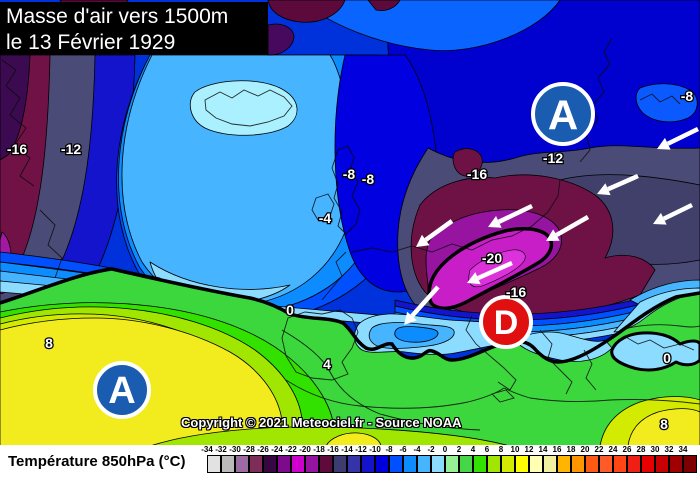 The width and height of the screenshot is (700, 480). Describe the element at coordinates (487, 449) in the screenshot. I see `legend-tick-label: 6` at that location.